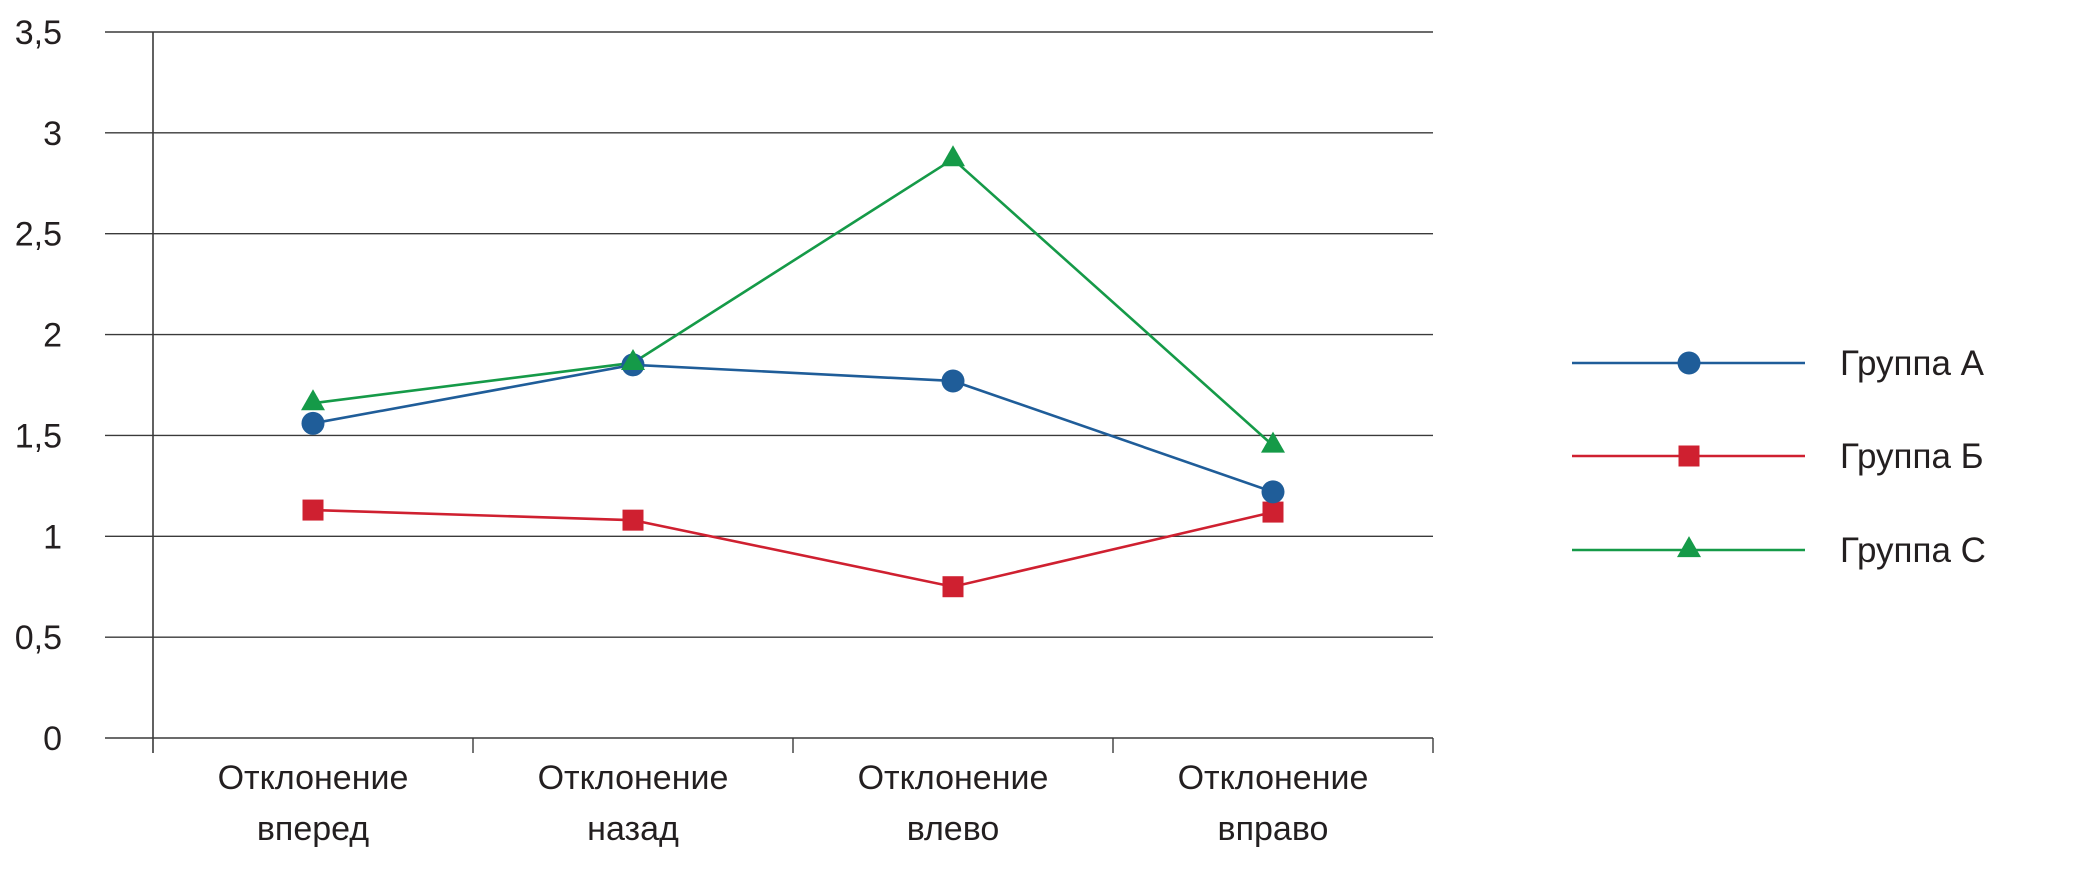 The width and height of the screenshot is (2076, 881). I want to click on legend-marker-square, so click(1689, 456).